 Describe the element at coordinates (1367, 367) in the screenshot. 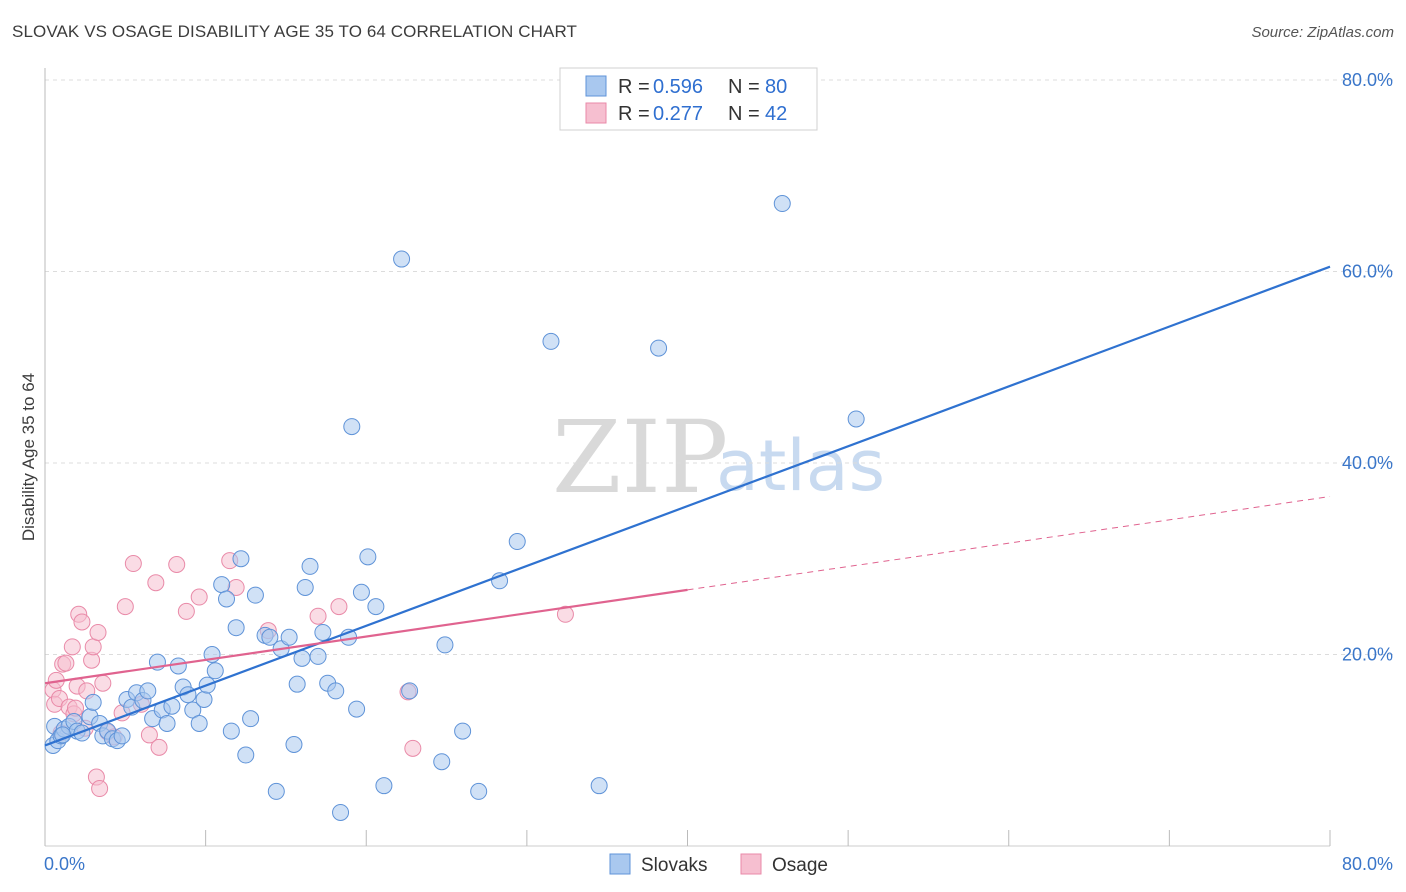

I see `y-tick-labels: 20.0% 40.0% 60.0% 80.0%` at that location.